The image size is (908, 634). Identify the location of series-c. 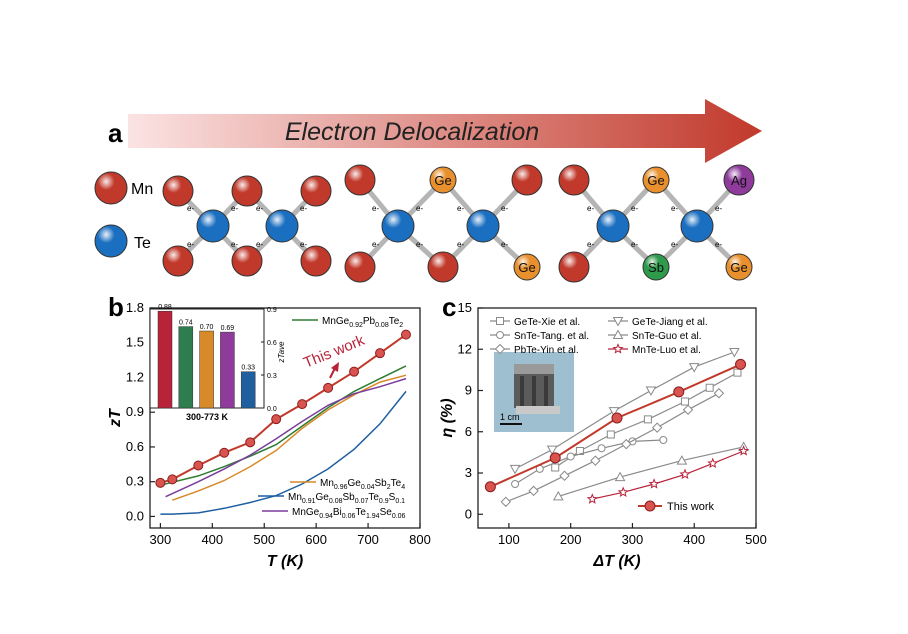
(617, 428).